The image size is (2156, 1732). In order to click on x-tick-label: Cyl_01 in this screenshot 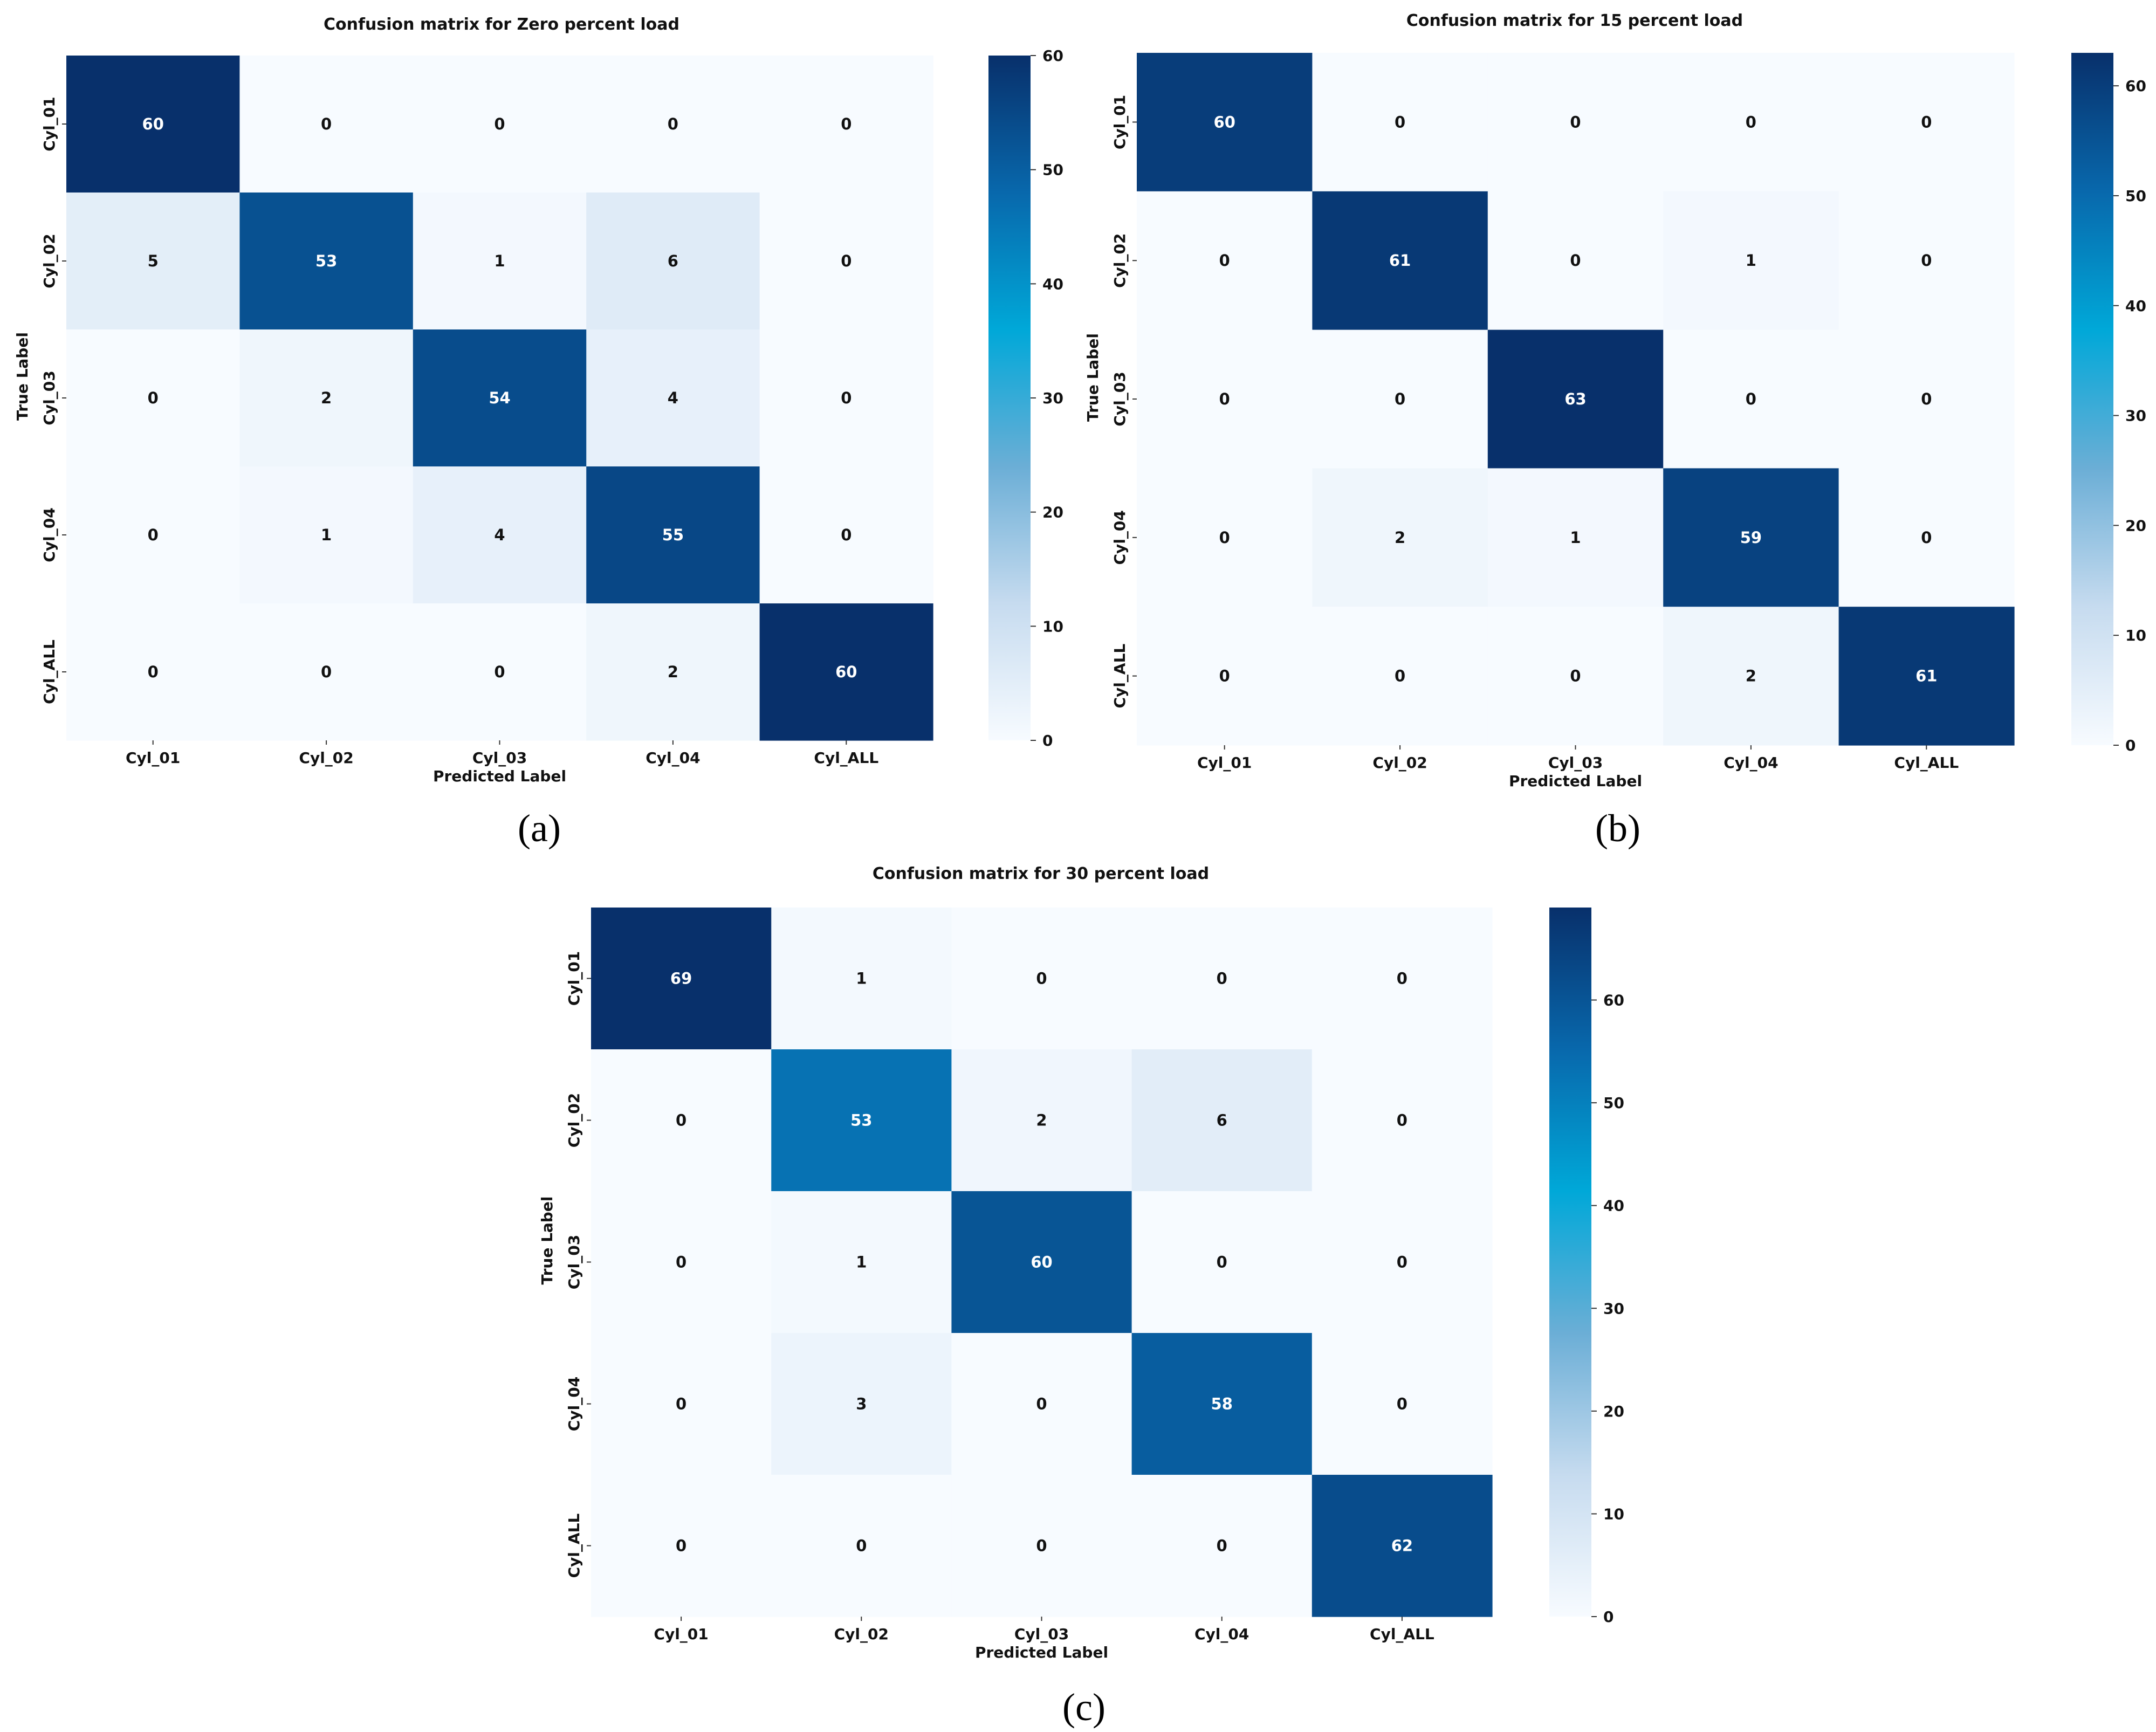, I will do `click(1225, 763)`.